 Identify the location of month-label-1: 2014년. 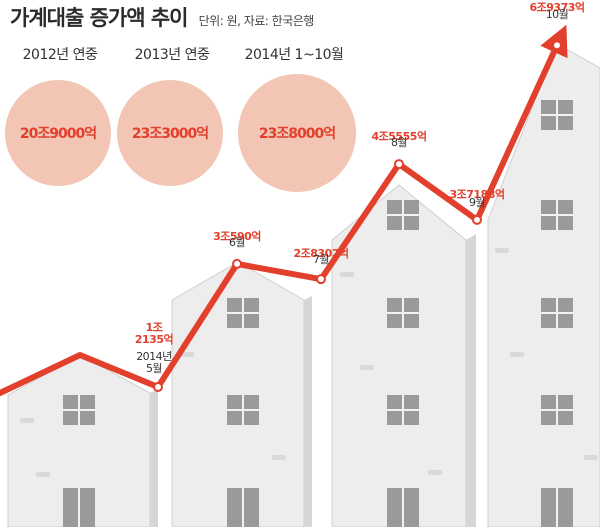
(154, 356).